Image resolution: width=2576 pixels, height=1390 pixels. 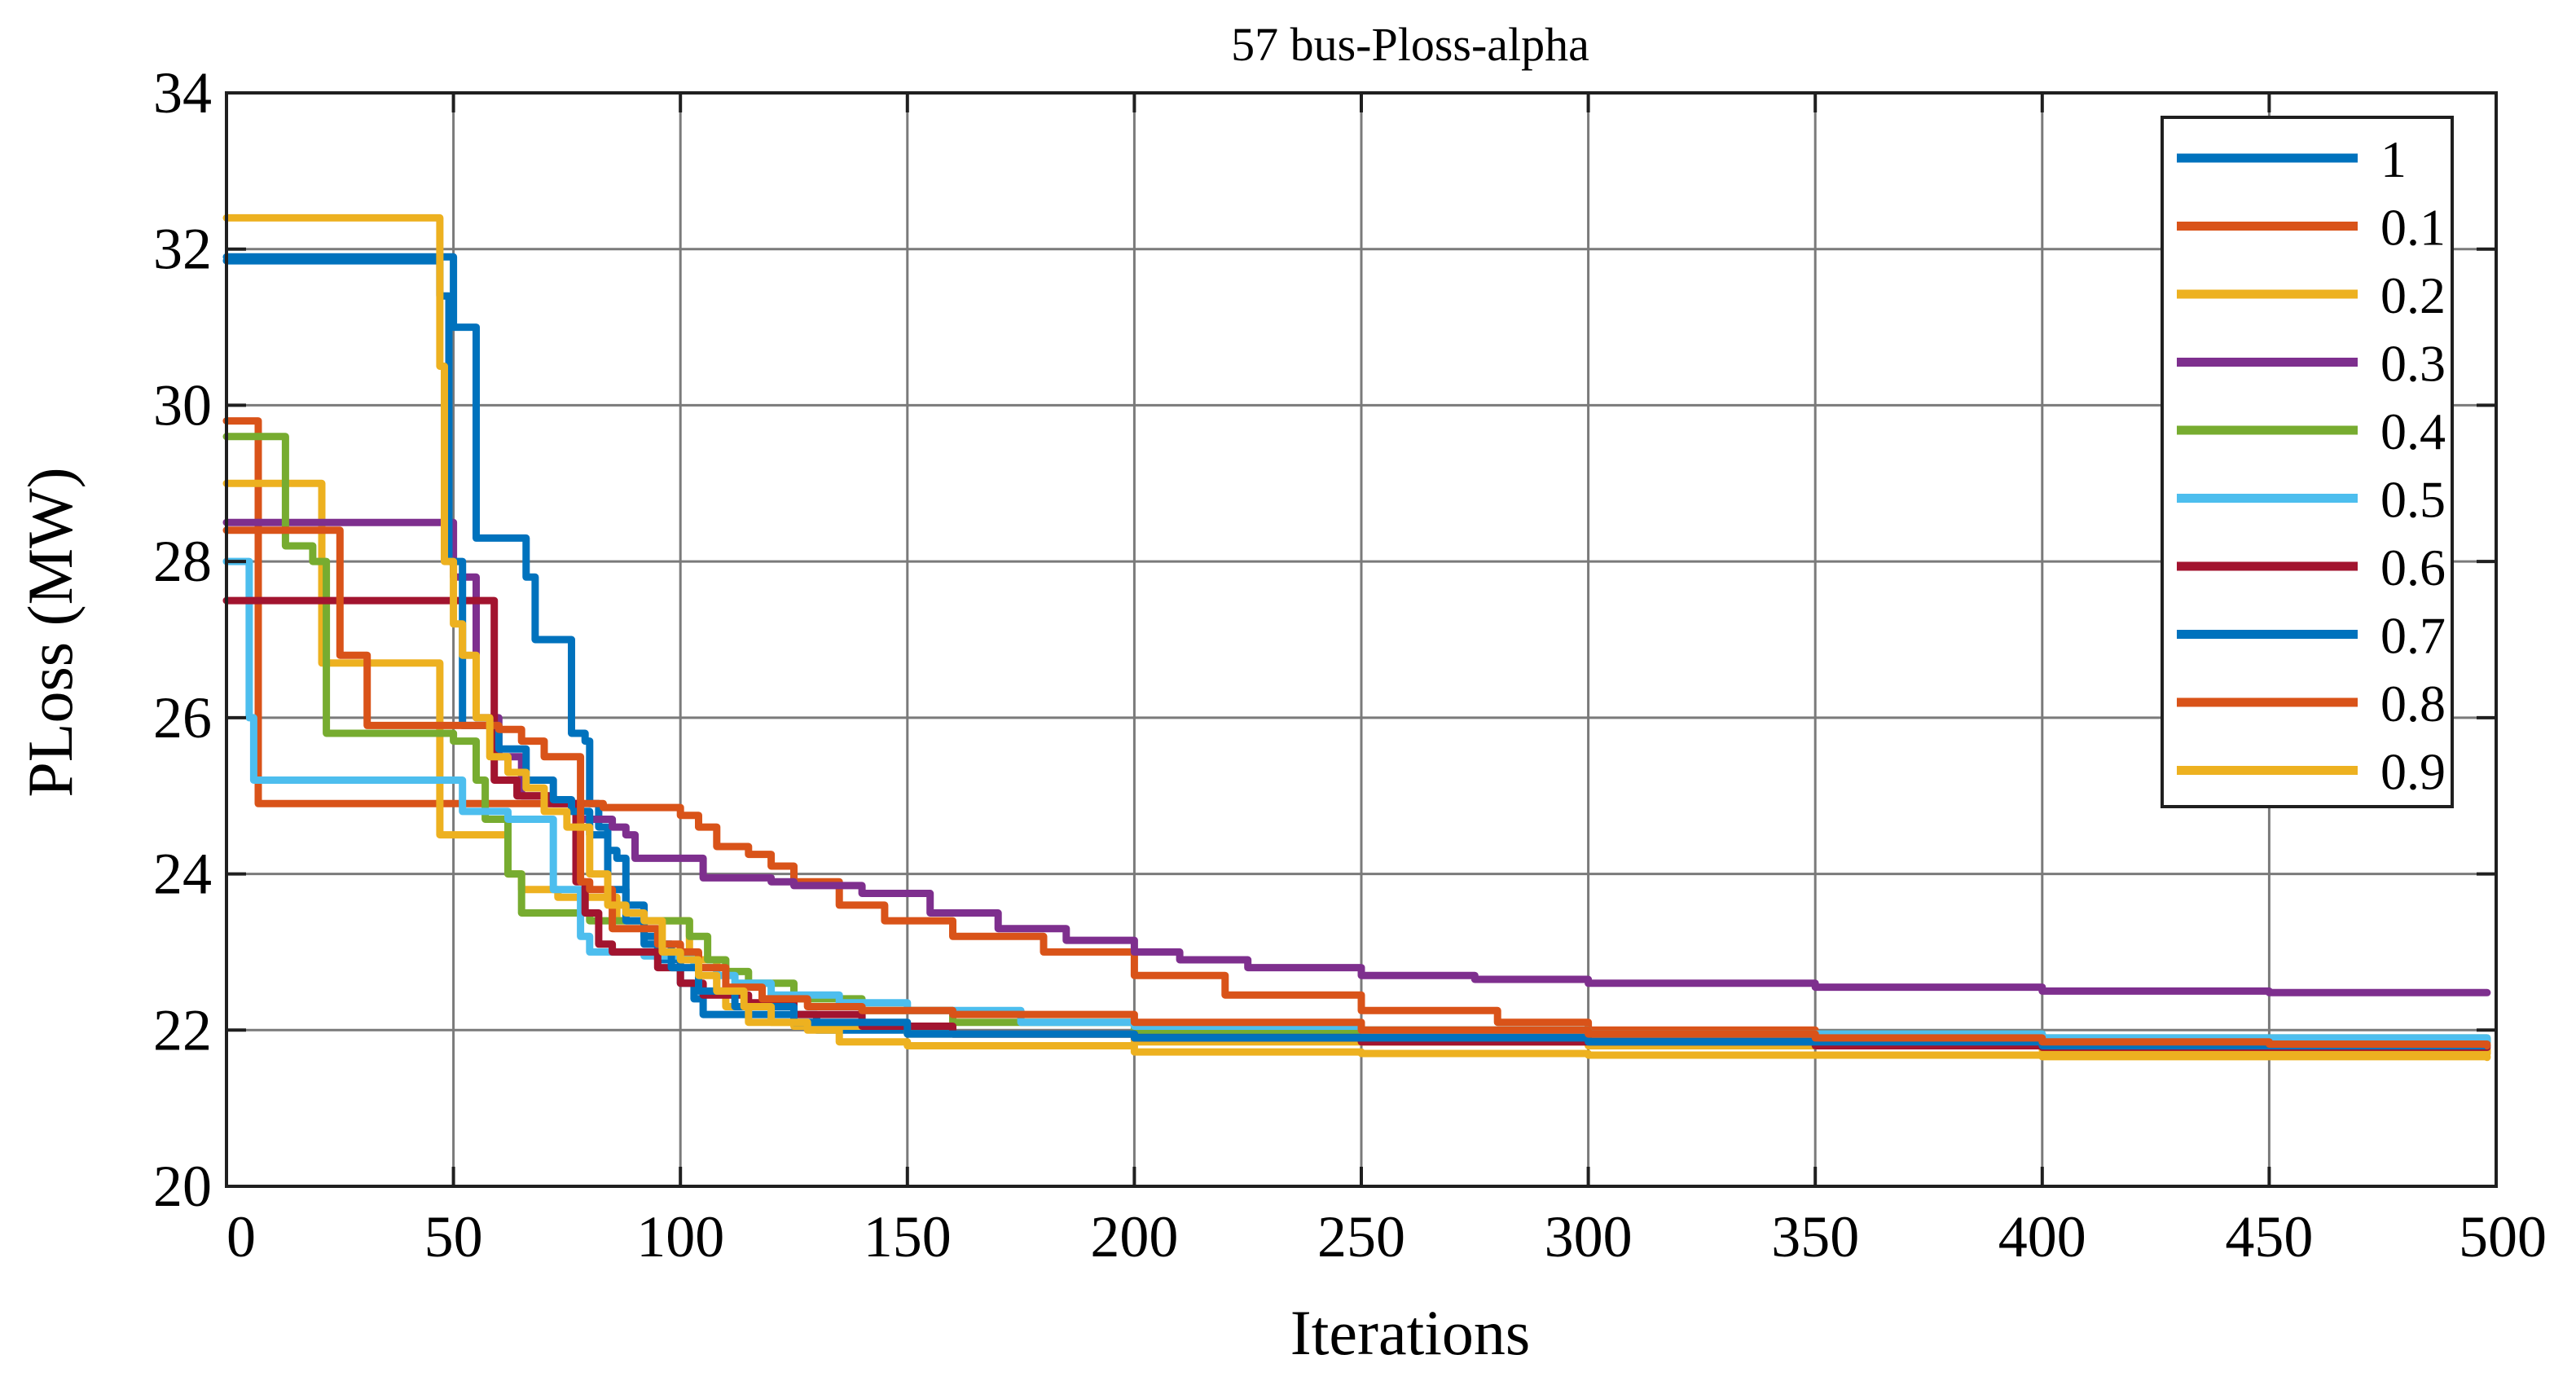 I want to click on x-tick-label: 450, so click(x=2269, y=1237).